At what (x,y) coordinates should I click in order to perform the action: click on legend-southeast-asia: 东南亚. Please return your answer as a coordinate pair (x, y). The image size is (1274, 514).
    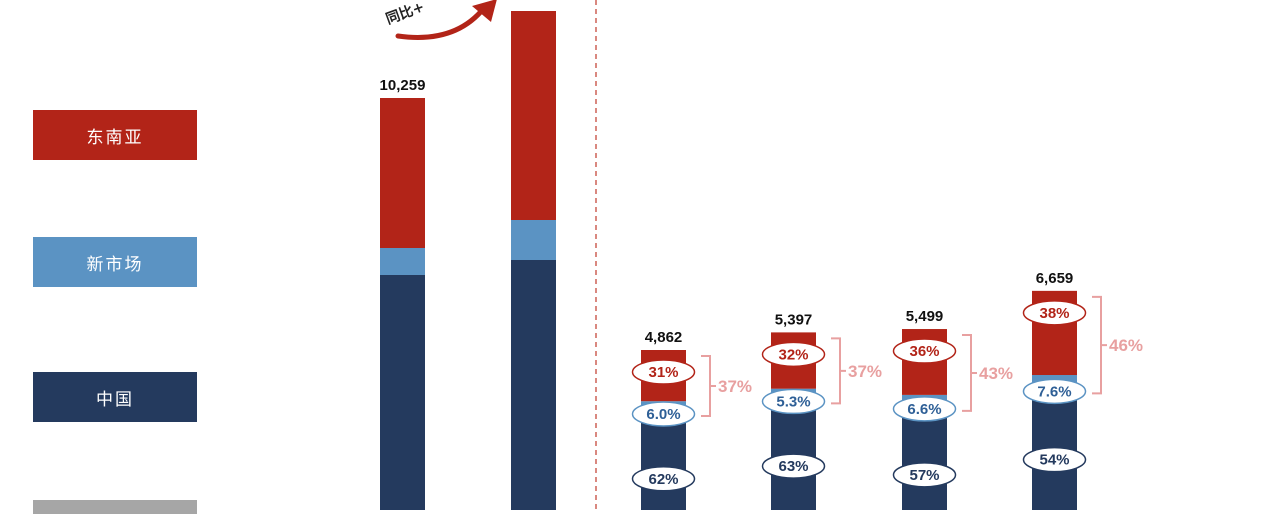
    Looking at the image, I should click on (115, 135).